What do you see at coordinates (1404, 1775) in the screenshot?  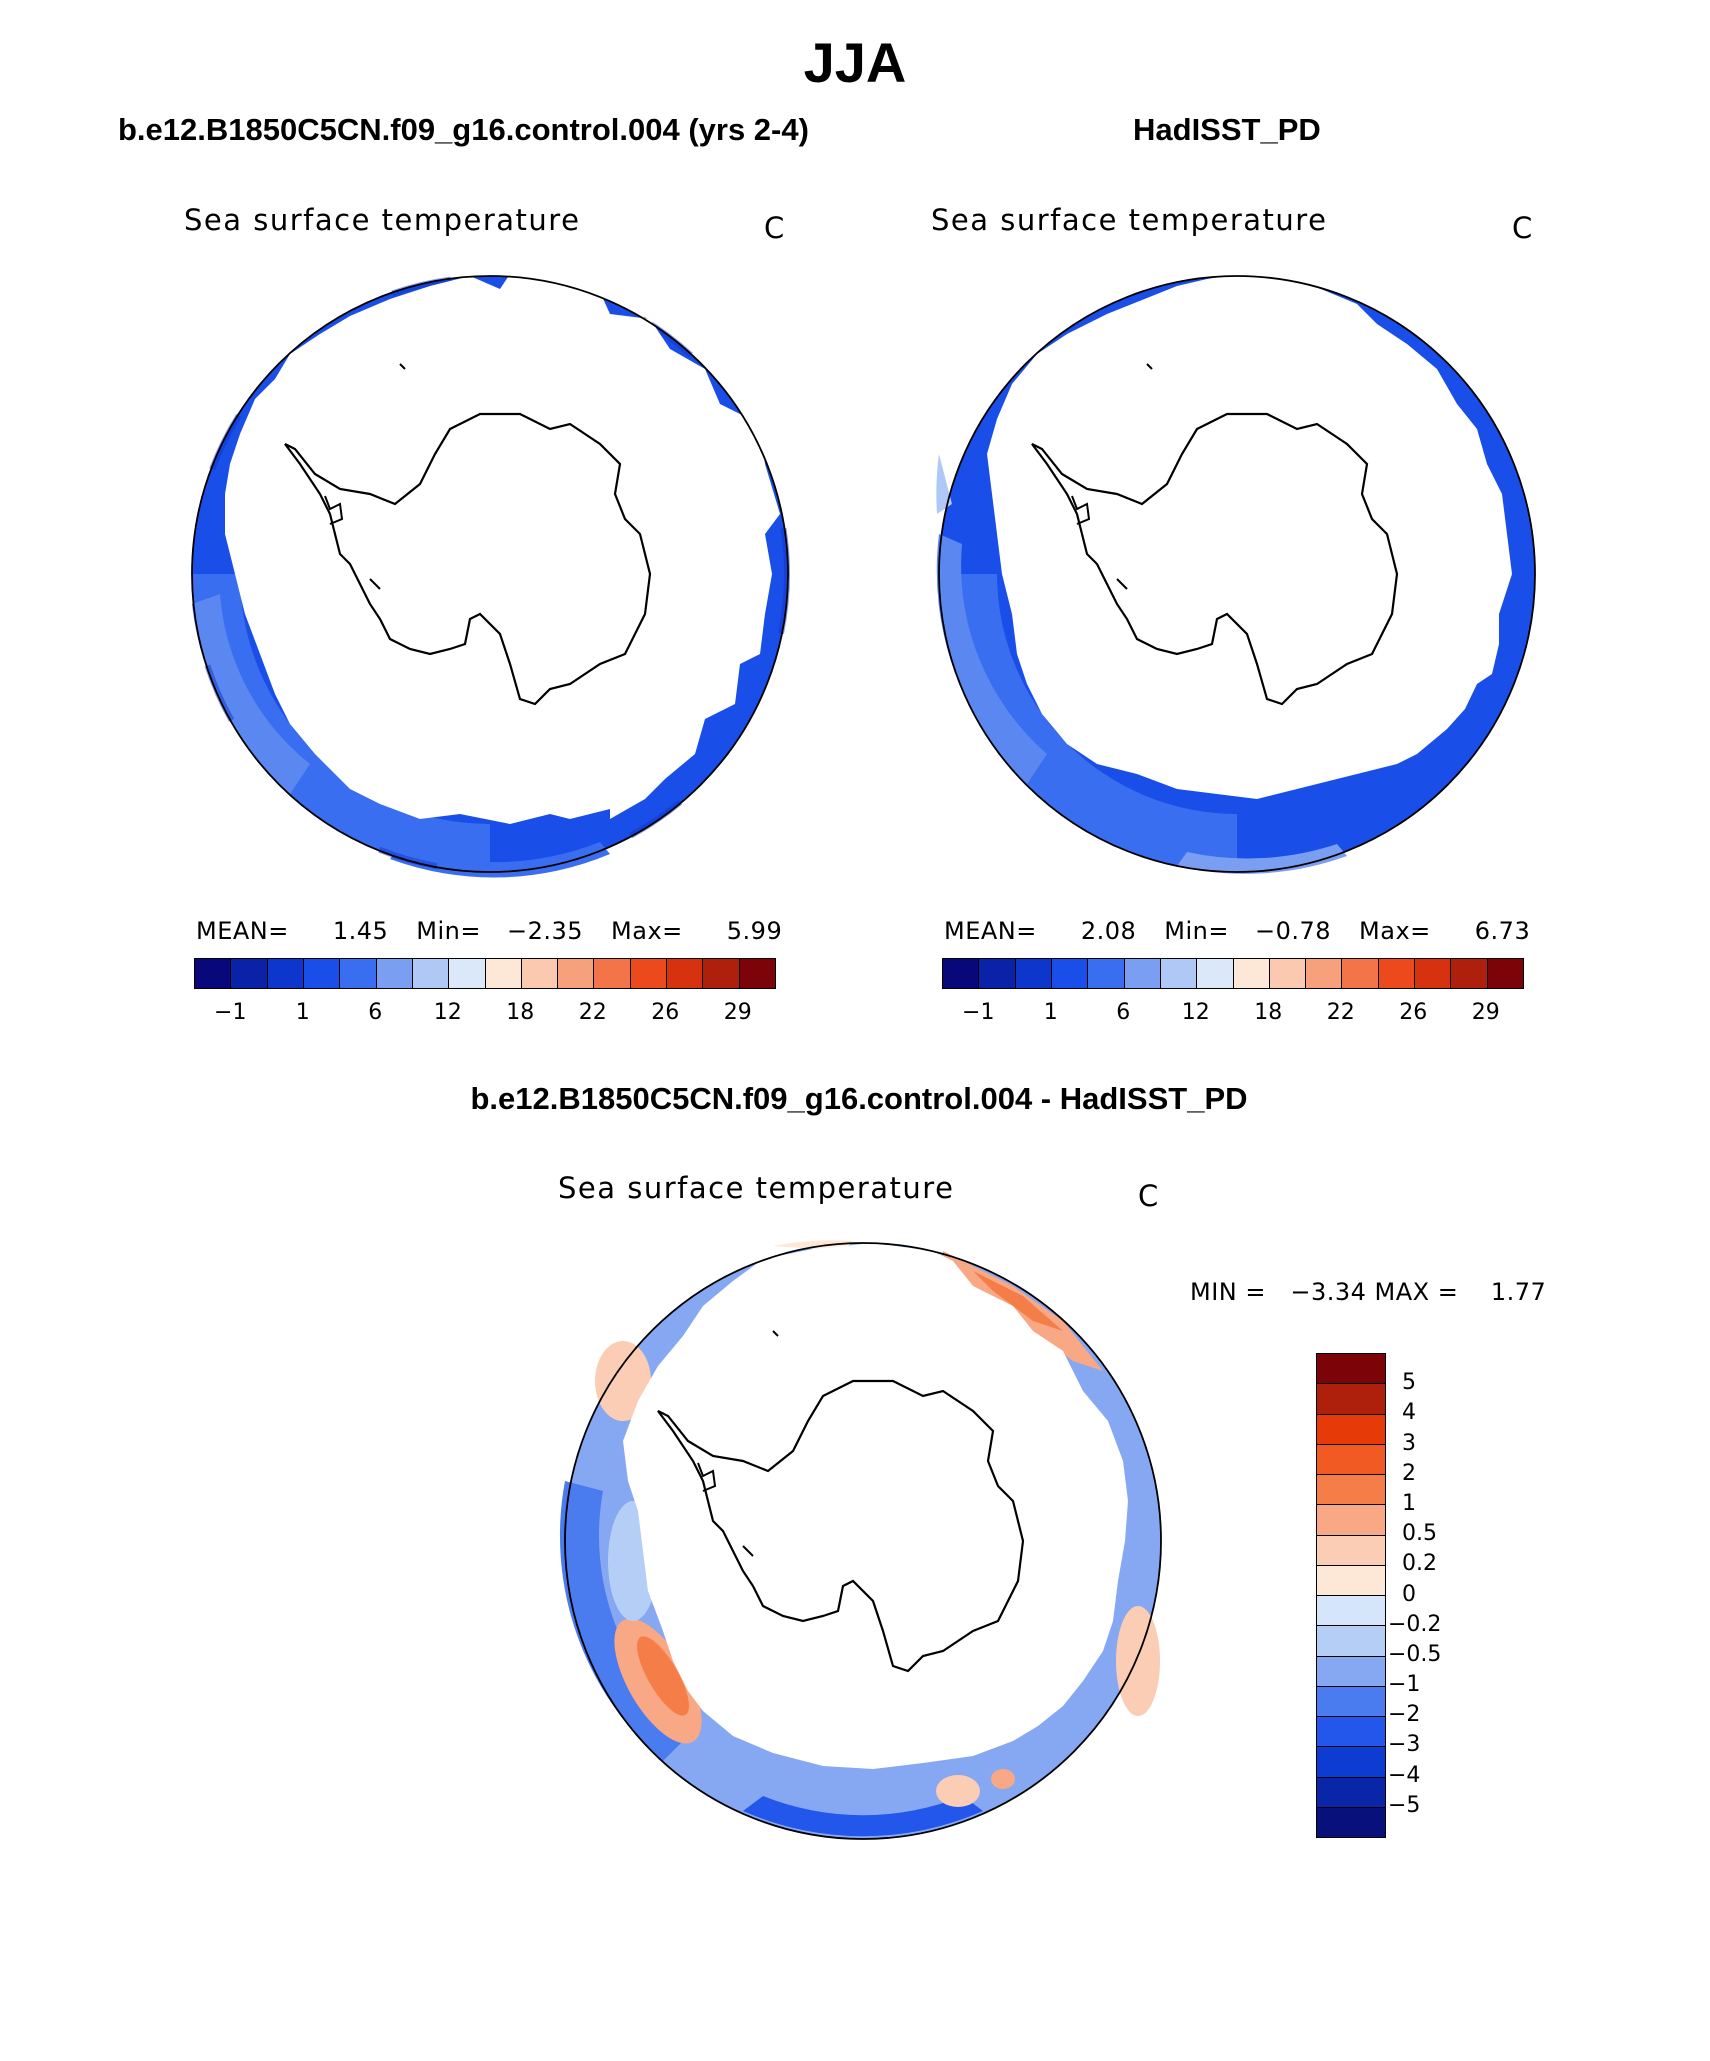 I see `colorbar-tick-label: −4` at bounding box center [1404, 1775].